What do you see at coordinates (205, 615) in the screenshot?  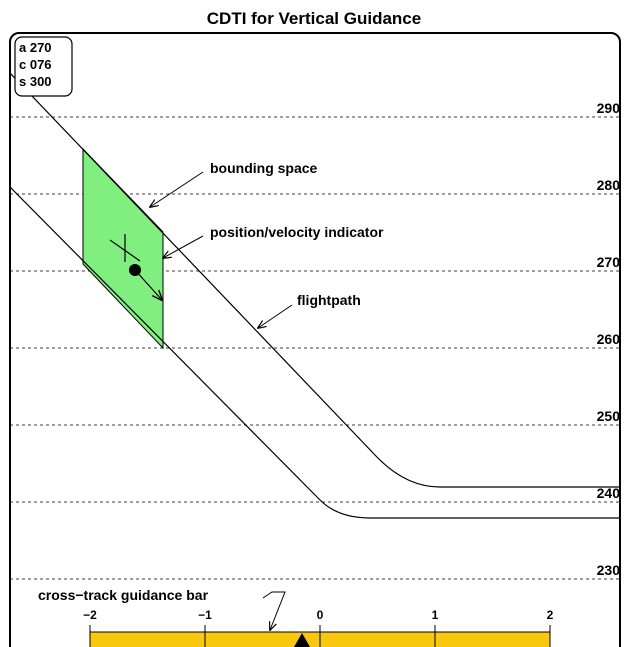 I see `guidance-tick-label: −1` at bounding box center [205, 615].